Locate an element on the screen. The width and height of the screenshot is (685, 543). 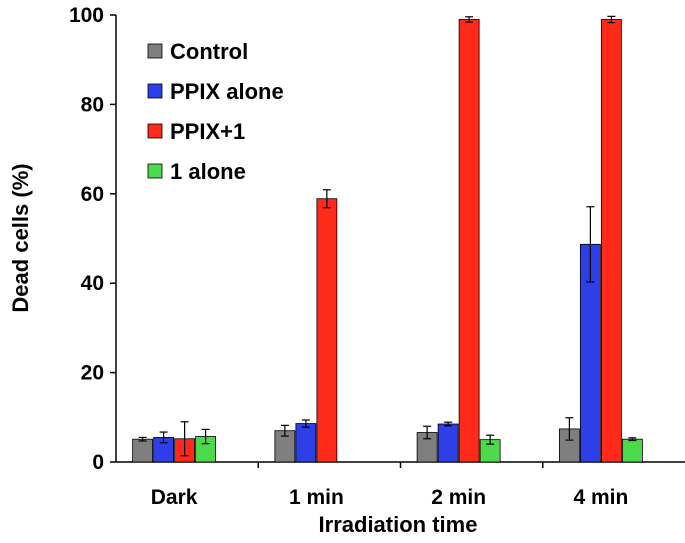
y-tick-label: 100 is located at coordinates (86, 15).